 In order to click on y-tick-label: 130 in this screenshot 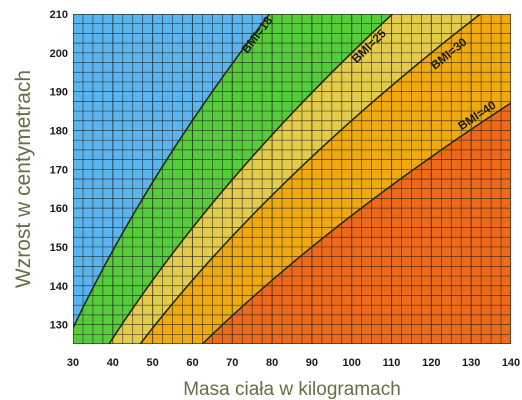, I will do `click(59, 326)`.